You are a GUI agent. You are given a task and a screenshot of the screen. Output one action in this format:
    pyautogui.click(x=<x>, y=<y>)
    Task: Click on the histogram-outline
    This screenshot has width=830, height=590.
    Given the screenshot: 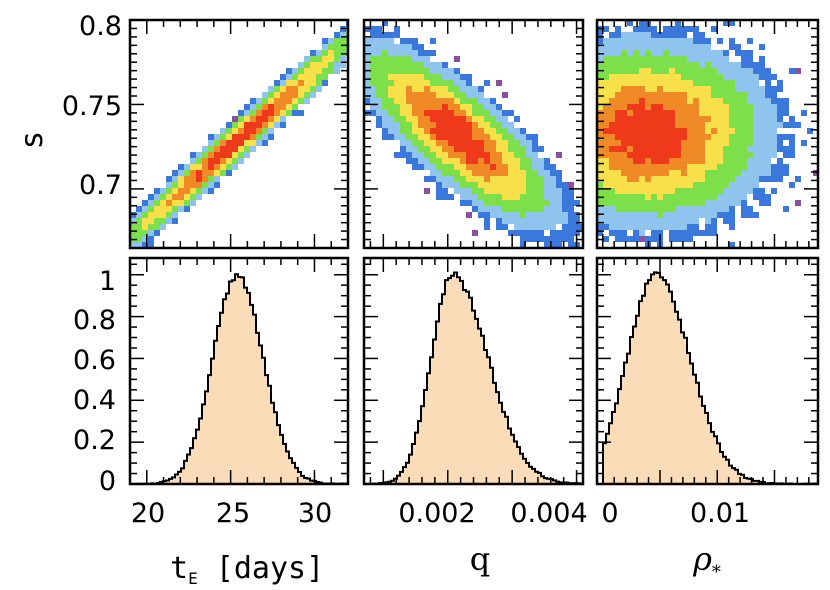 What is the action you would take?
    pyautogui.click(x=239, y=379)
    